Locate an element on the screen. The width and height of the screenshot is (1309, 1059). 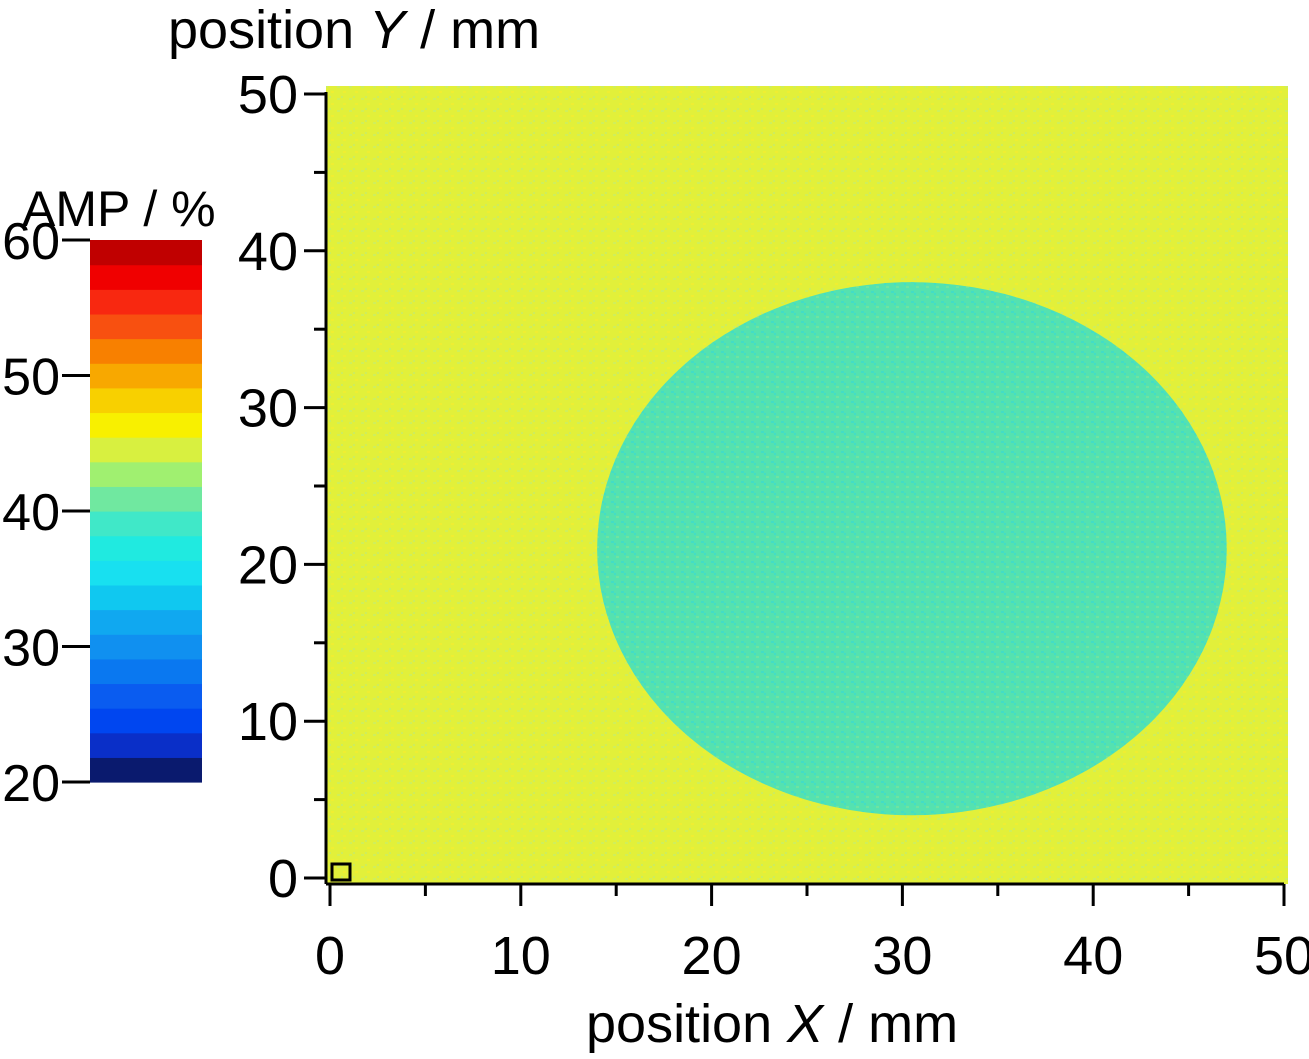
y-axis-ticks: 0 10 20 30 40 50 is located at coordinates (282, 487).